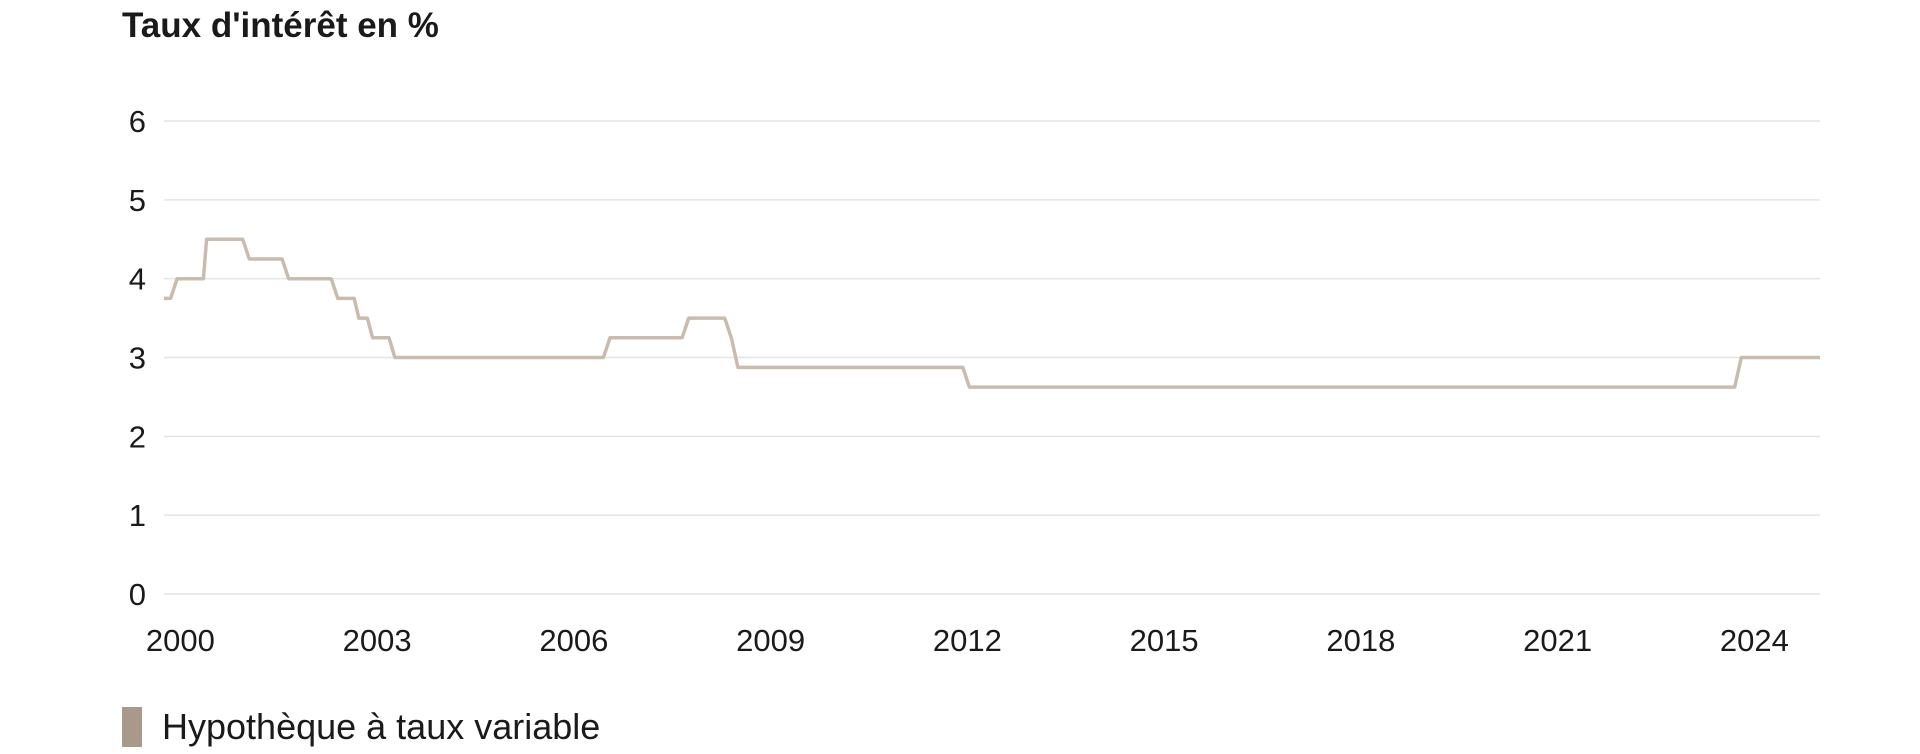 Image resolution: width=1920 pixels, height=754 pixels. Describe the element at coordinates (137, 279) in the screenshot. I see `y-tick-label: 4` at that location.